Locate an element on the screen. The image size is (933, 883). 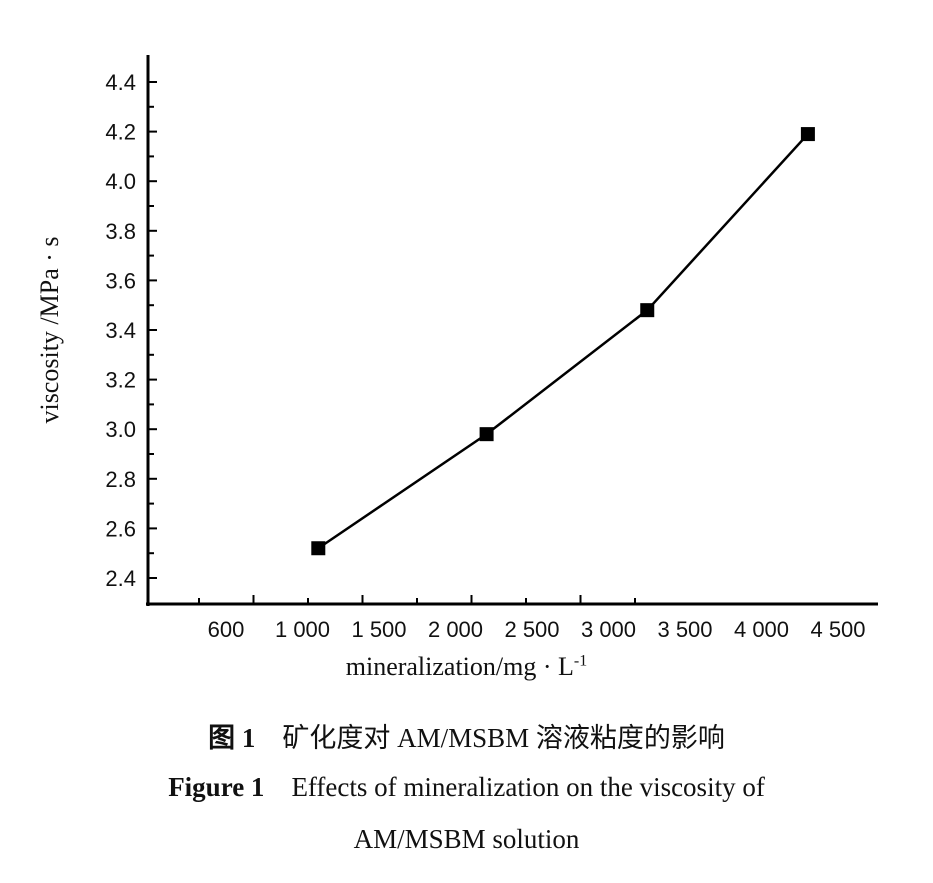
y-tick-label: 2.6 is located at coordinates (120, 528).